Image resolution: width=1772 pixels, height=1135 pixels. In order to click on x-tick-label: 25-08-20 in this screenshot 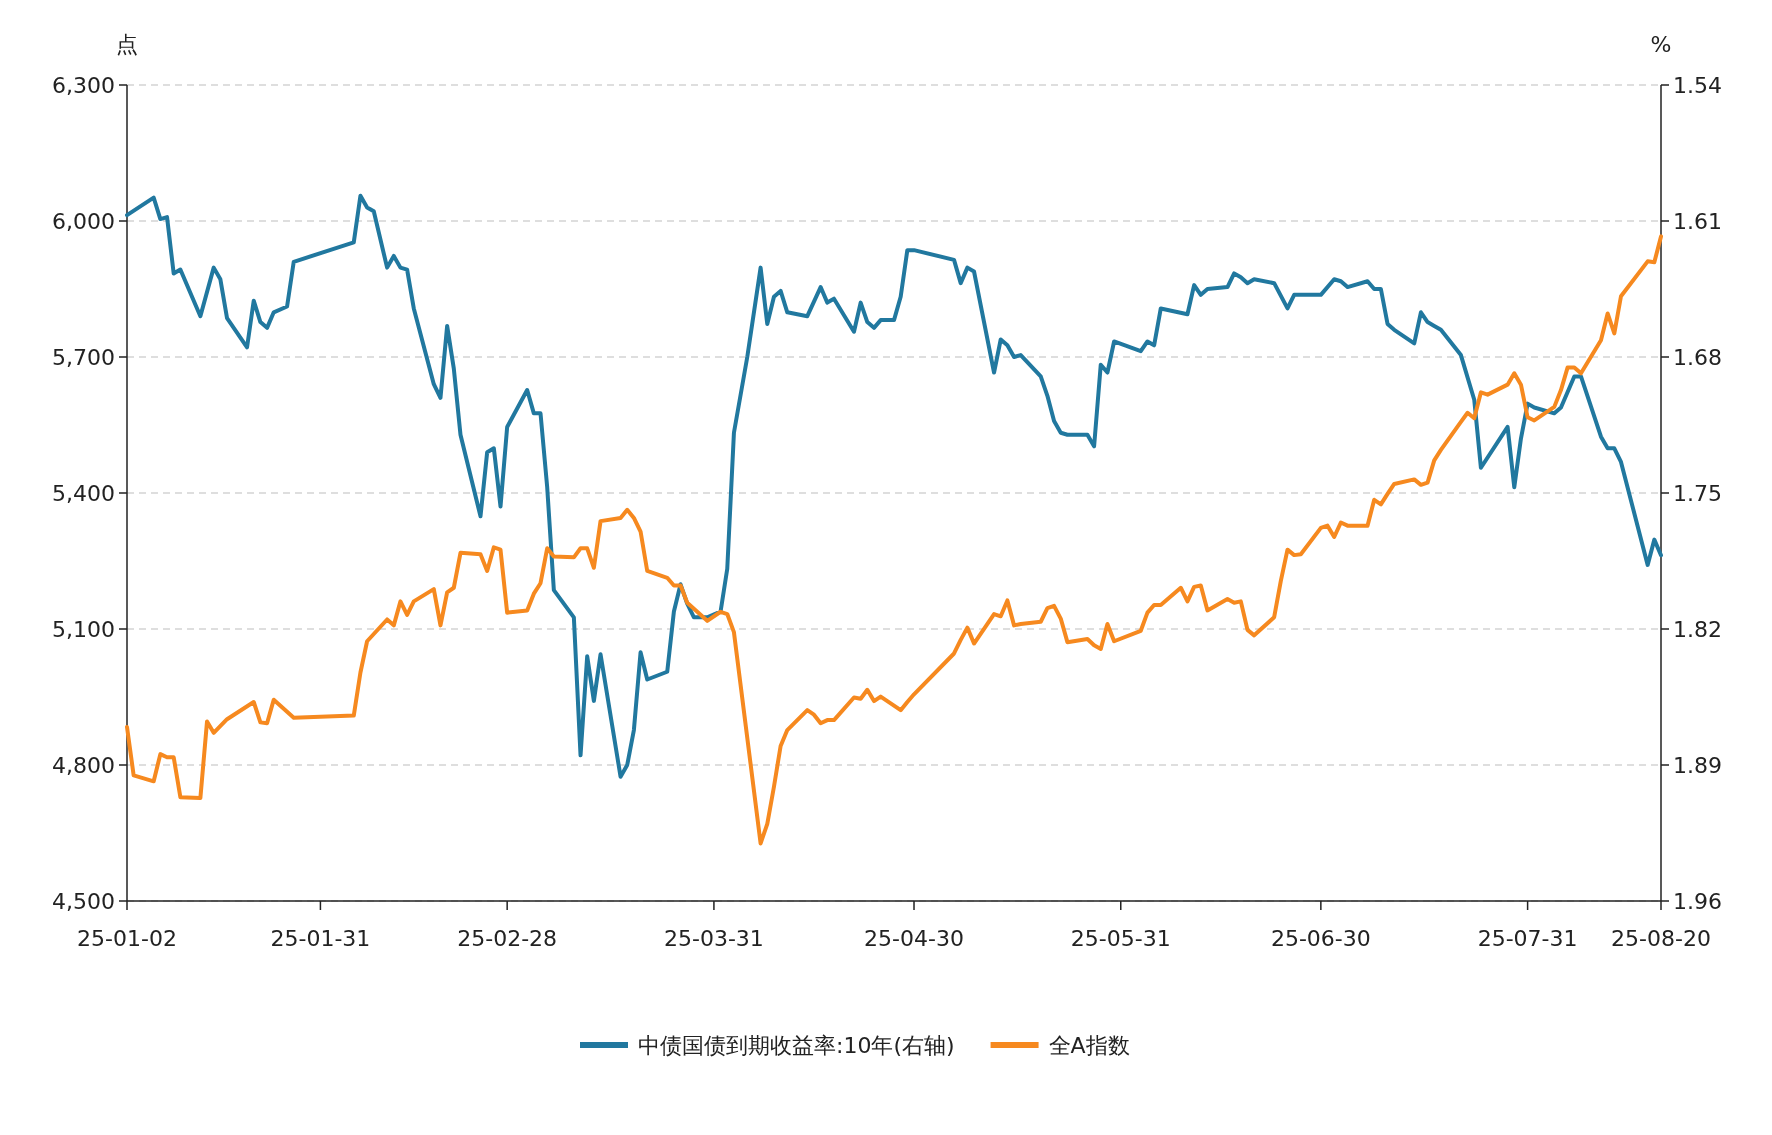, I will do `click(1661, 938)`.